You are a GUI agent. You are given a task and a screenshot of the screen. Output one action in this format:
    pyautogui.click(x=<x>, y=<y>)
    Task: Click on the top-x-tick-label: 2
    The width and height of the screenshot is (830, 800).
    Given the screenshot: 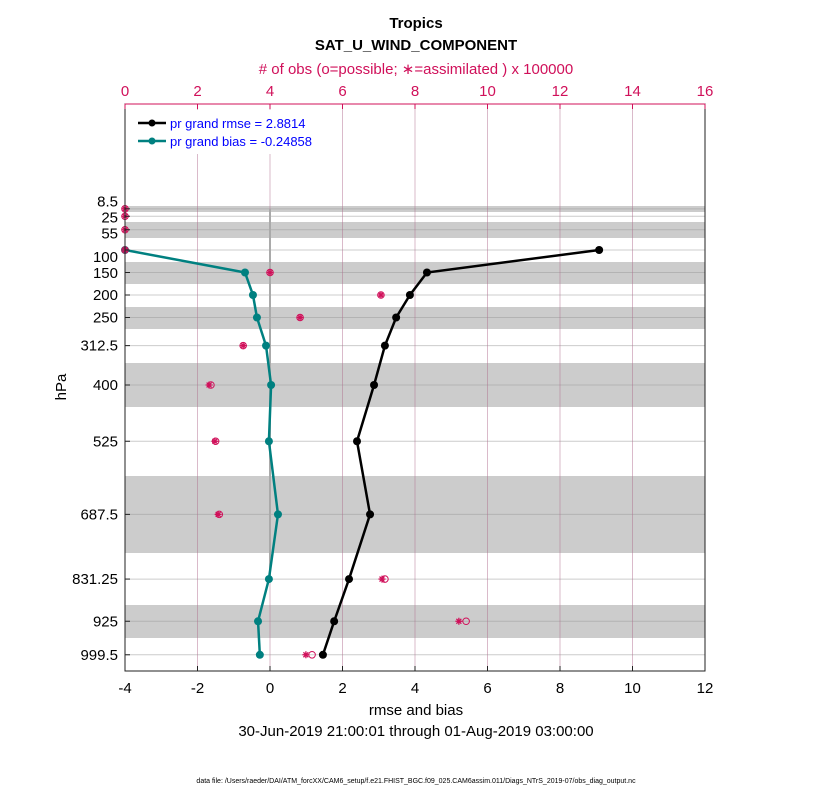 What is the action you would take?
    pyautogui.click(x=197, y=91)
    